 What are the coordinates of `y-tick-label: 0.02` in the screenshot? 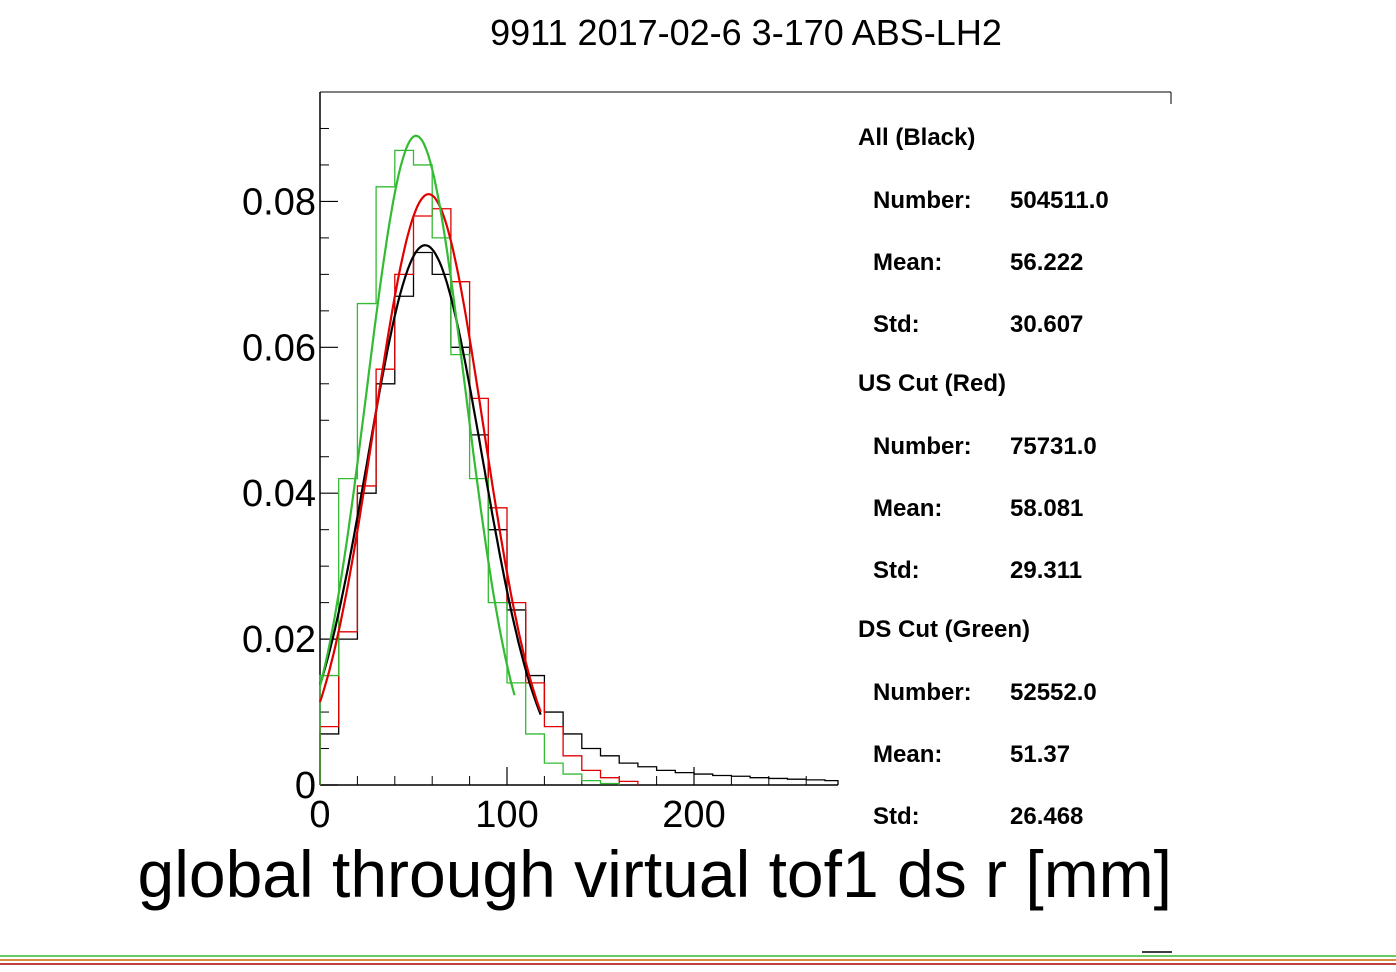 It's located at (279, 640).